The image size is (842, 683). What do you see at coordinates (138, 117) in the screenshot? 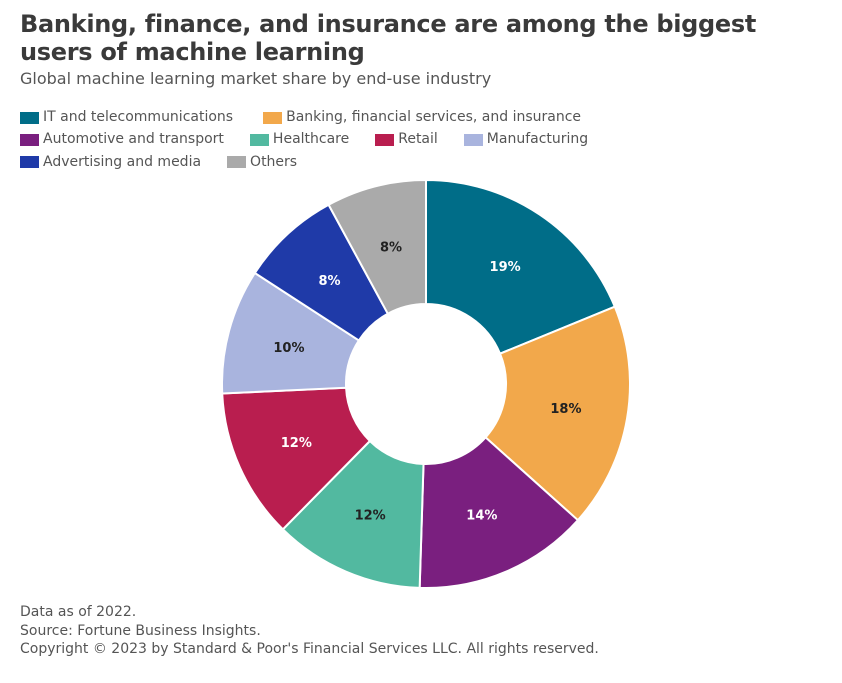
I see `legend-label: IT and telecommunications` at bounding box center [138, 117].